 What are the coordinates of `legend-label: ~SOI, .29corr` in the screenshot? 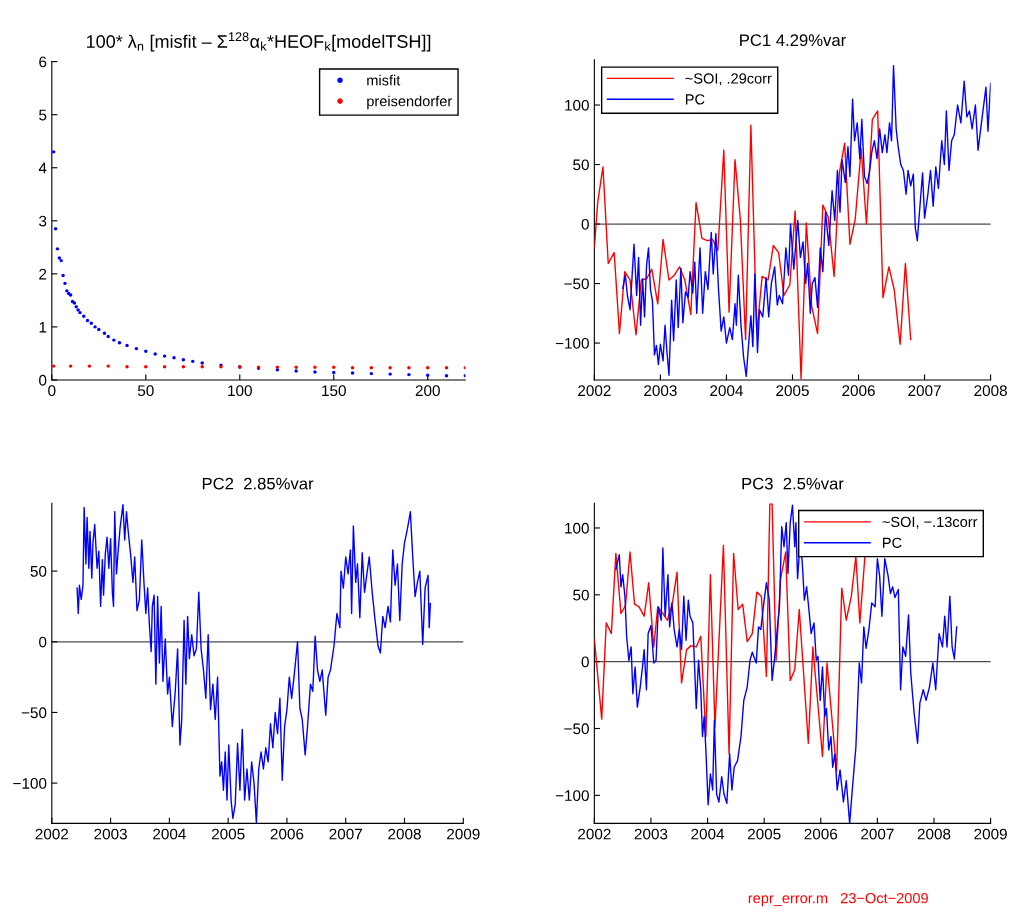 It's located at (728, 79).